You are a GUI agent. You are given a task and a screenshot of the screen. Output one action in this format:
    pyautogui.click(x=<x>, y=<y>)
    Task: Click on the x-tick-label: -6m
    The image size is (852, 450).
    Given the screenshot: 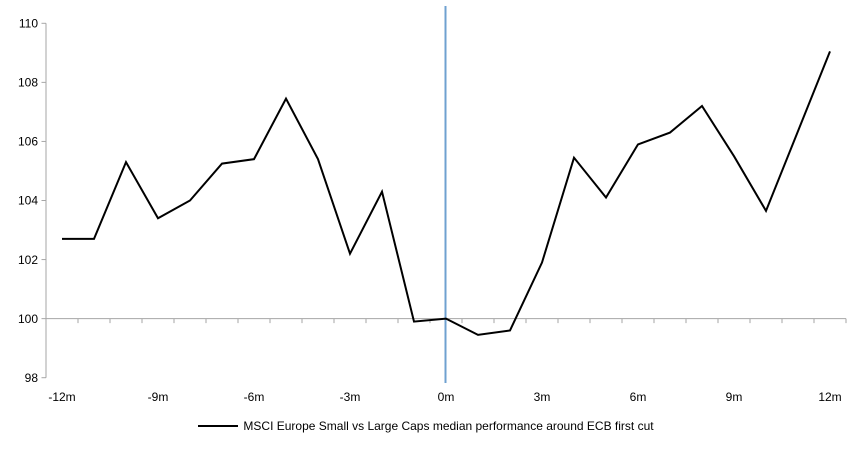 What is the action you would take?
    pyautogui.click(x=254, y=397)
    